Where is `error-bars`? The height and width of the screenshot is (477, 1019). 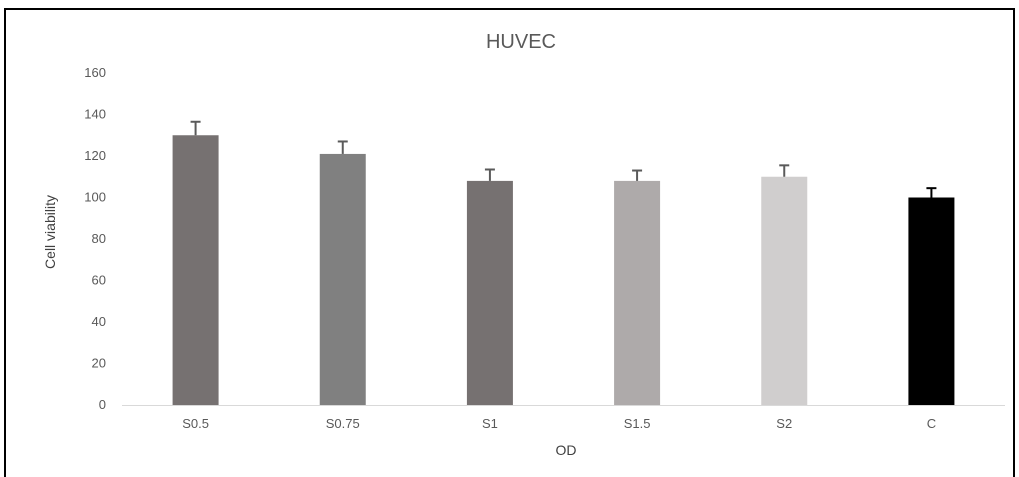 error-bars is located at coordinates (563, 159).